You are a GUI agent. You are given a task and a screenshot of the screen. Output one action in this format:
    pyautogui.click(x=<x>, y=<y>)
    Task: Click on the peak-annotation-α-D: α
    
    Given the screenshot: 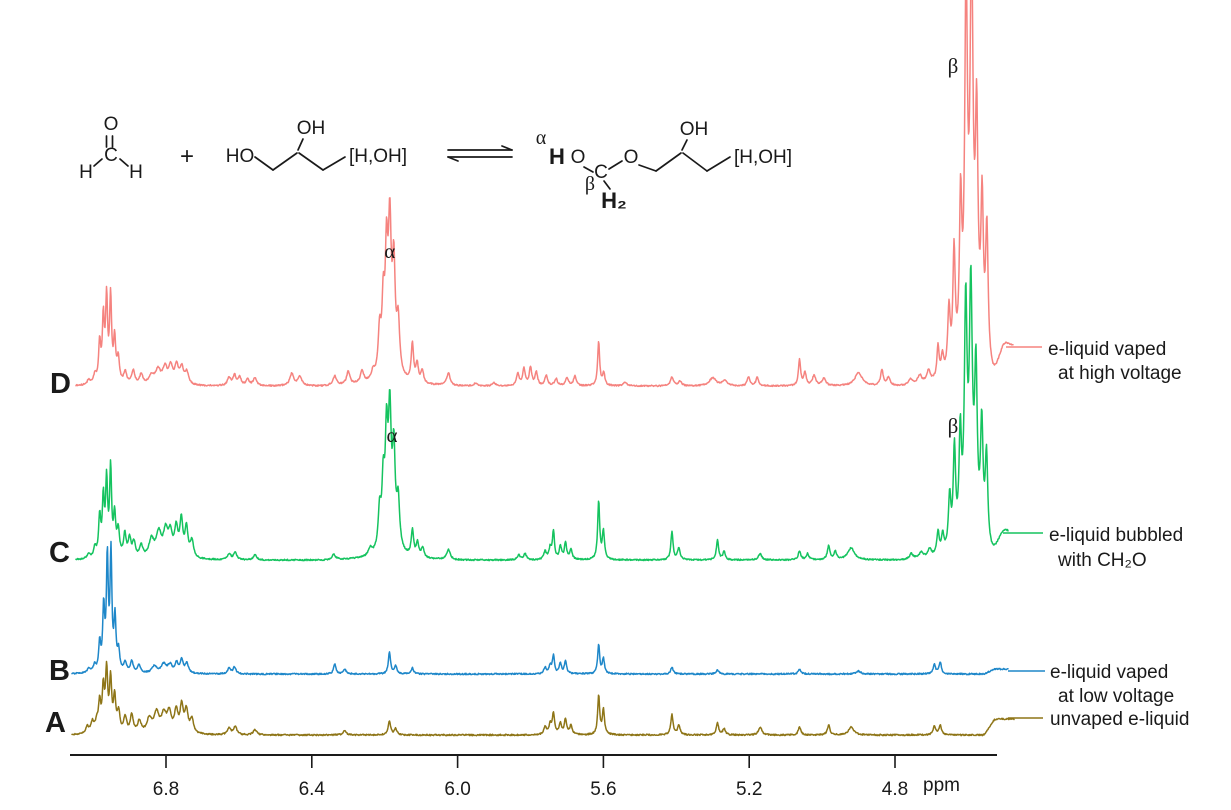 What is the action you would take?
    pyautogui.click(x=389, y=251)
    